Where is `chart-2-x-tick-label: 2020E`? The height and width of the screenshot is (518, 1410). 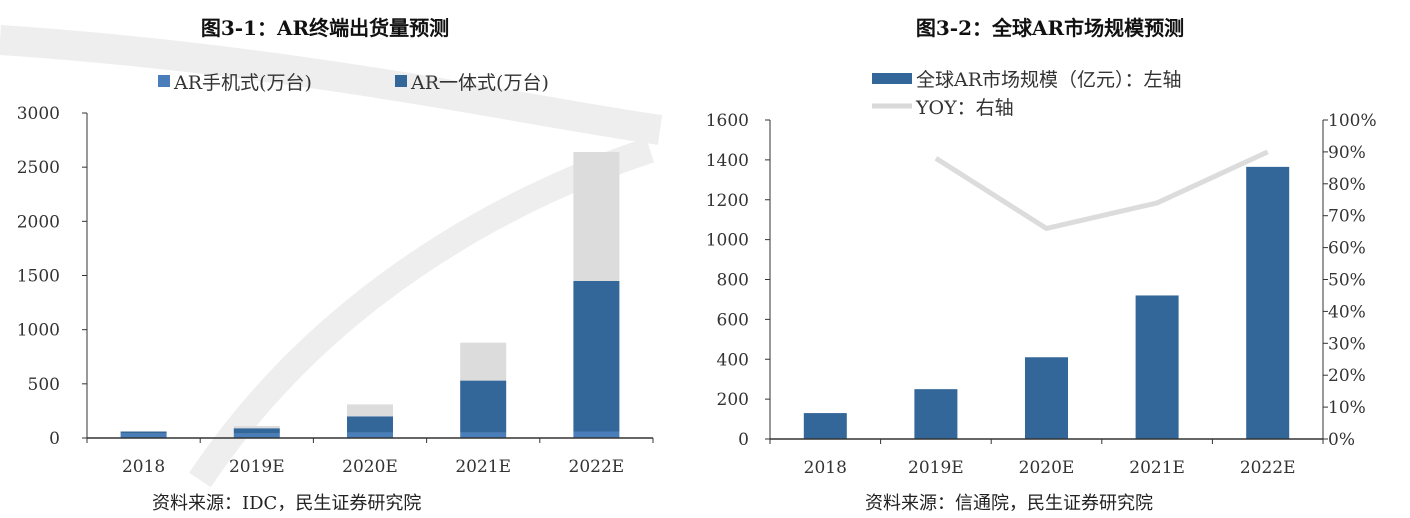 chart-2-x-tick-label: 2020E is located at coordinates (1047, 468).